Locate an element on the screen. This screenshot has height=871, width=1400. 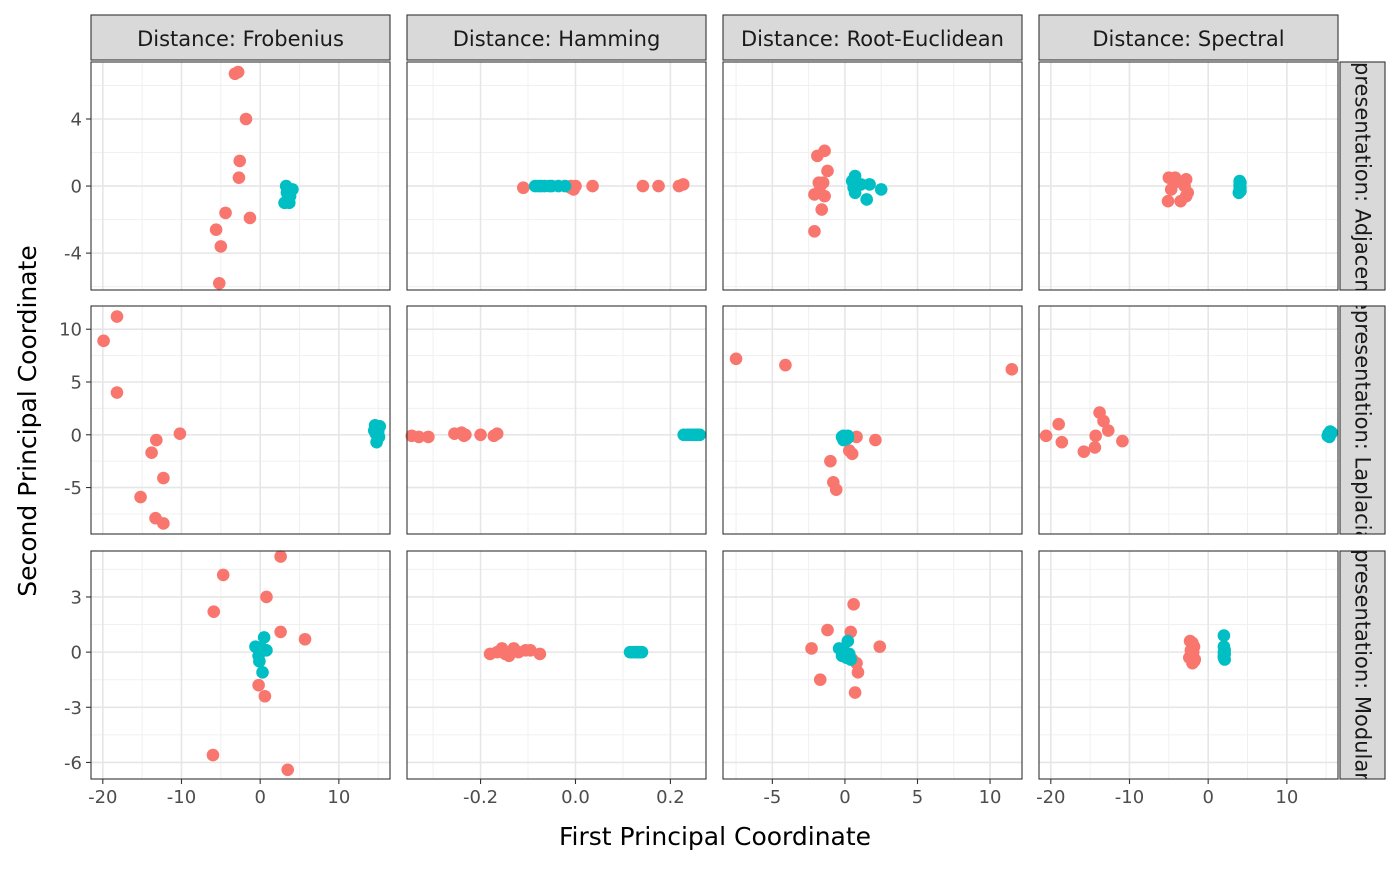
facet-column-label: Distance: Spectral is located at coordinates (1188, 39).